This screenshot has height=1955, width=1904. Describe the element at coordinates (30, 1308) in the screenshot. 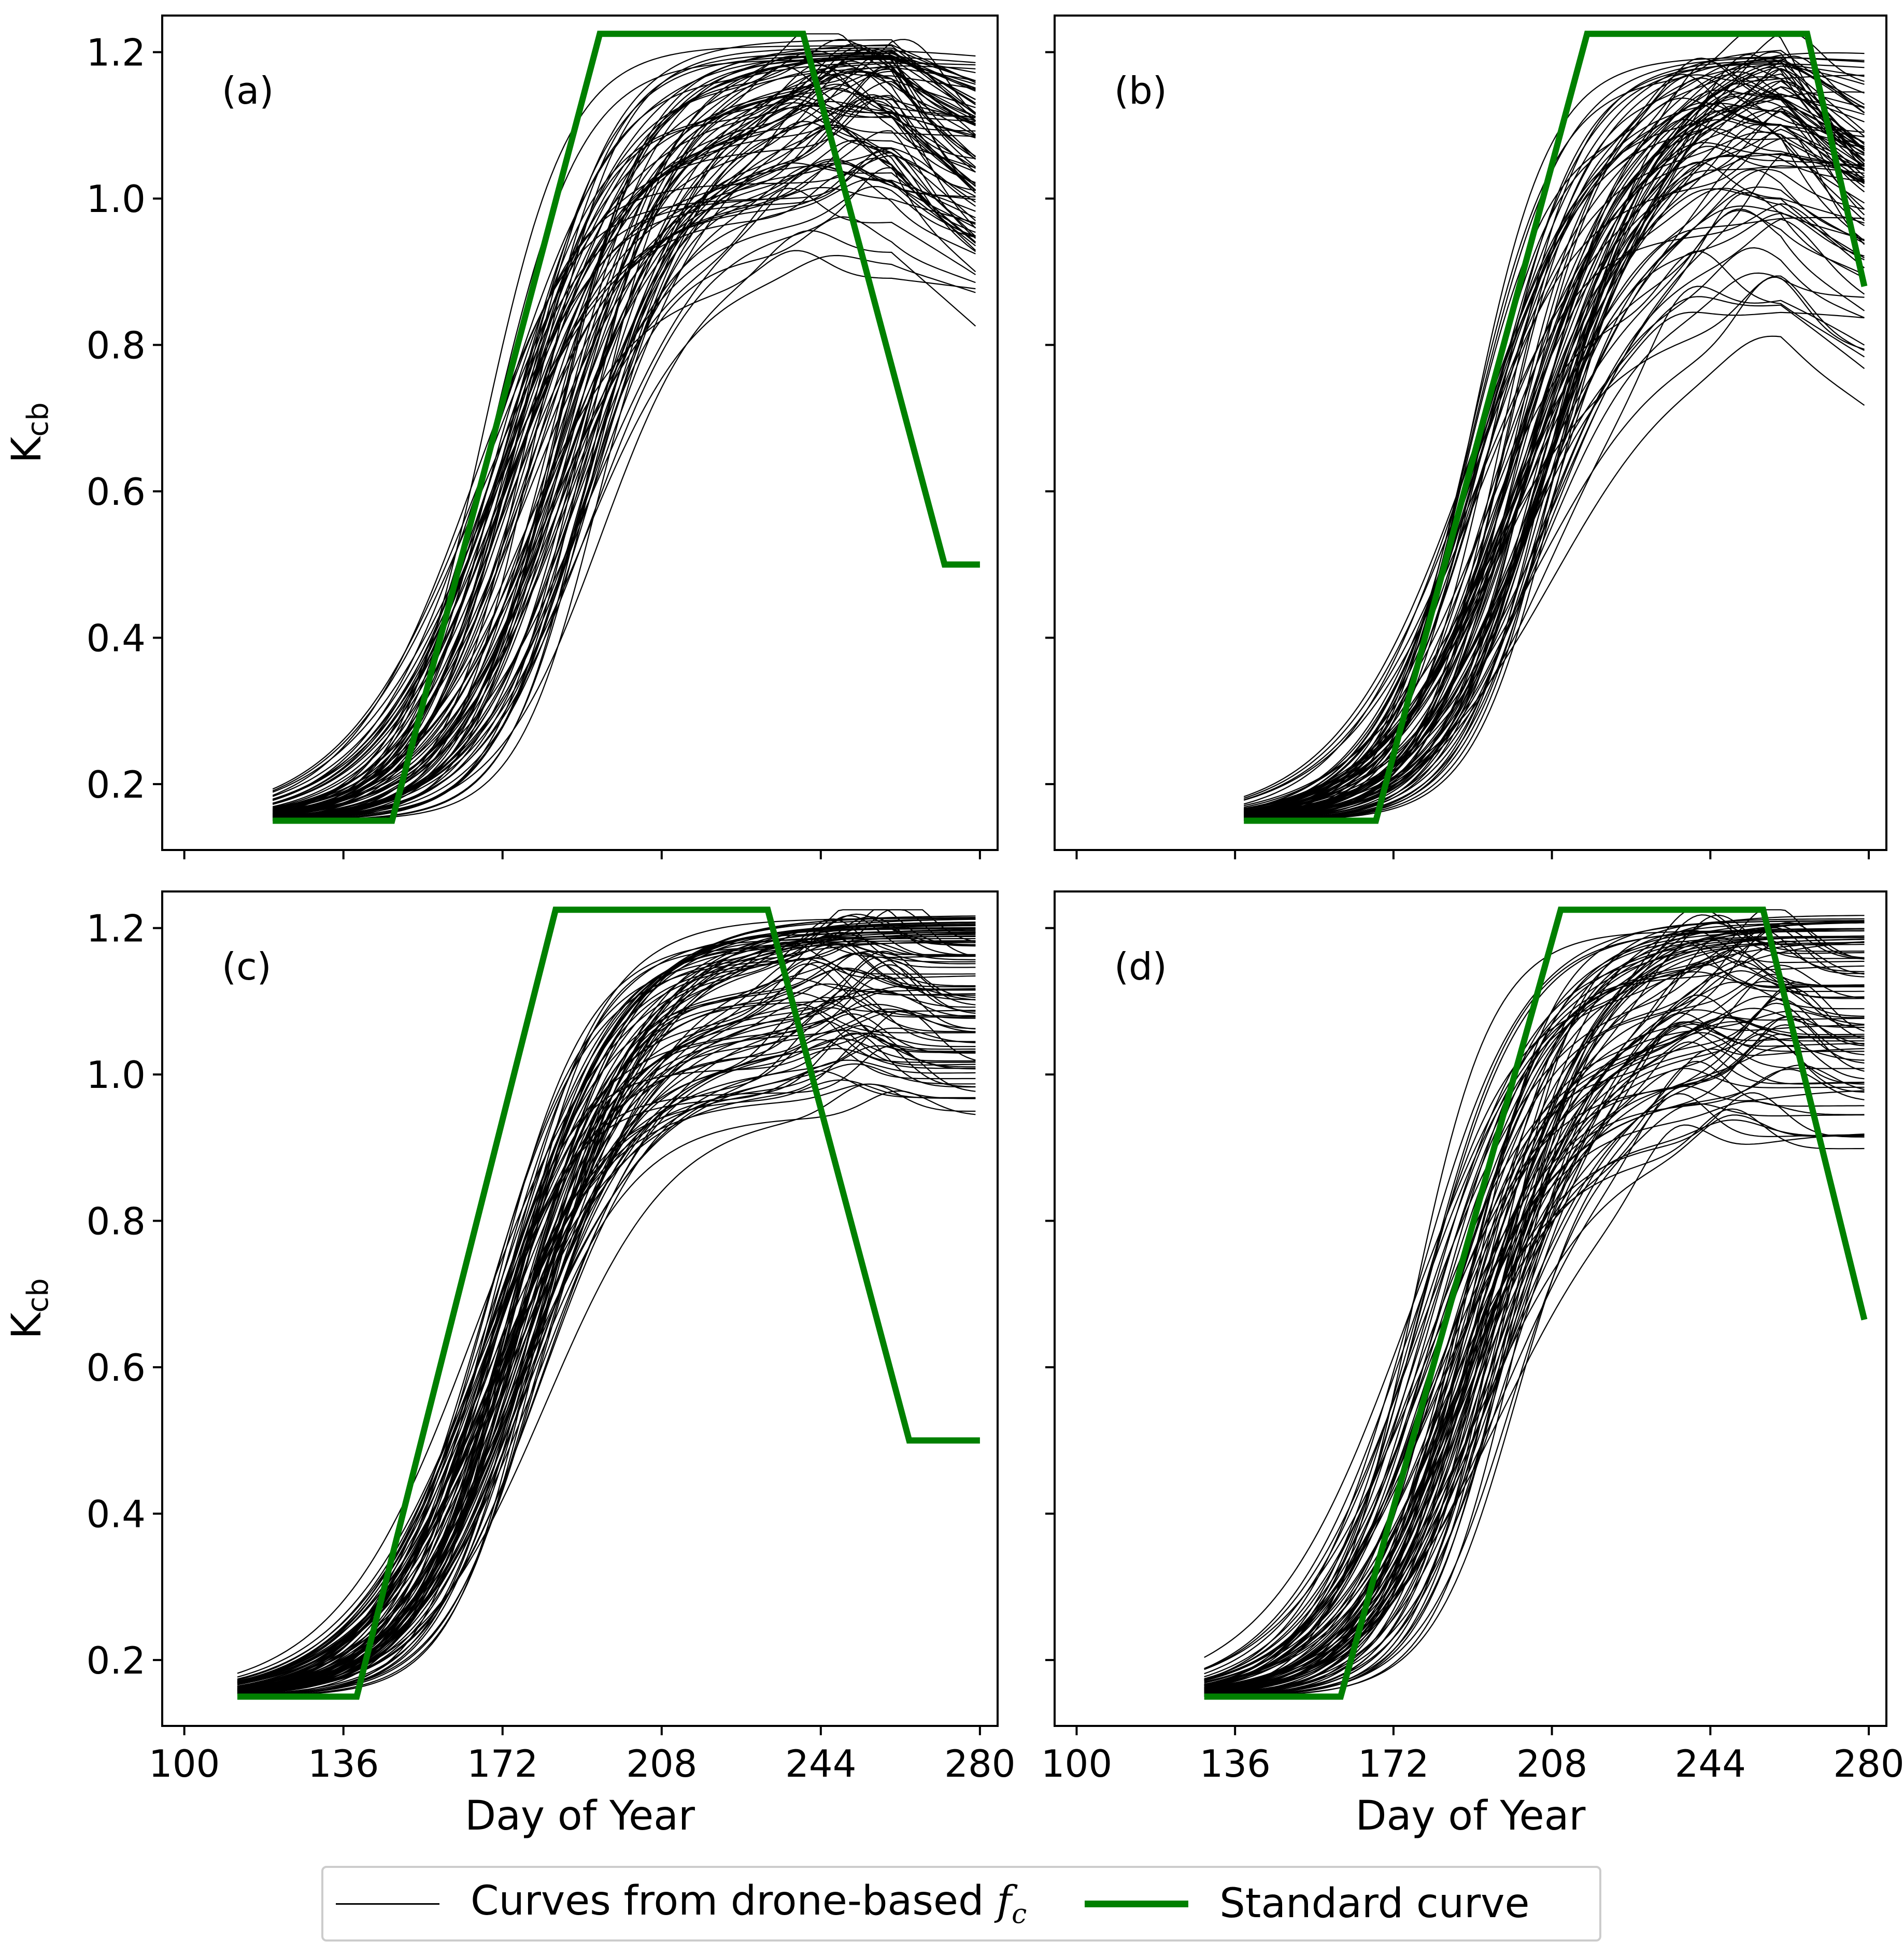

I see `y-axis-label: Kcb` at that location.